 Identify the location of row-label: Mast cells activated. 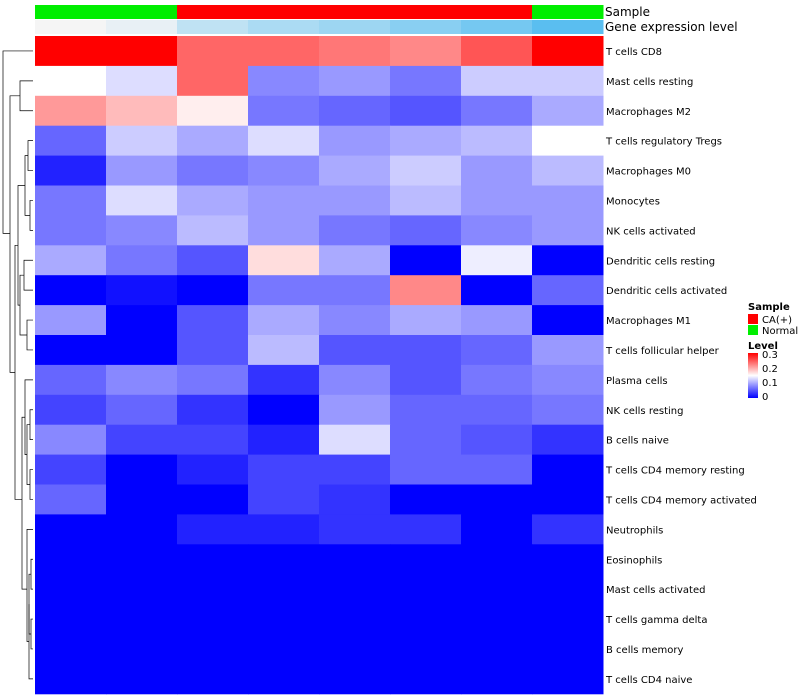
(655, 590).